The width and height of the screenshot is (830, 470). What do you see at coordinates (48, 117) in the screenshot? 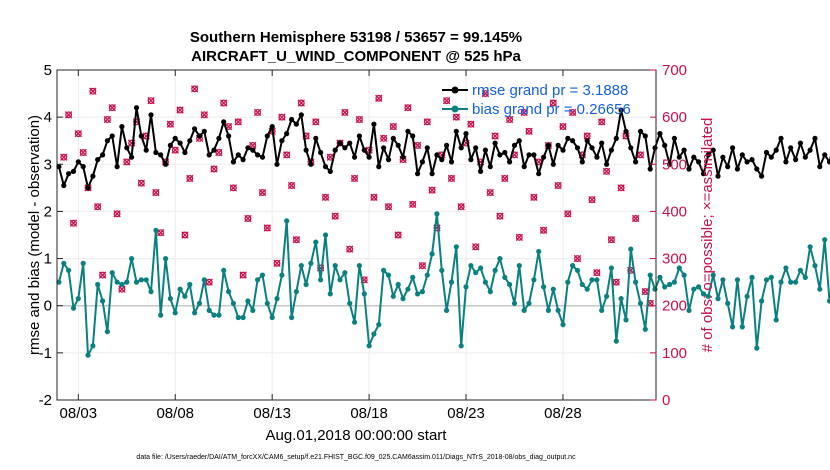
I see `y-left-tick-label: 4` at bounding box center [48, 117].